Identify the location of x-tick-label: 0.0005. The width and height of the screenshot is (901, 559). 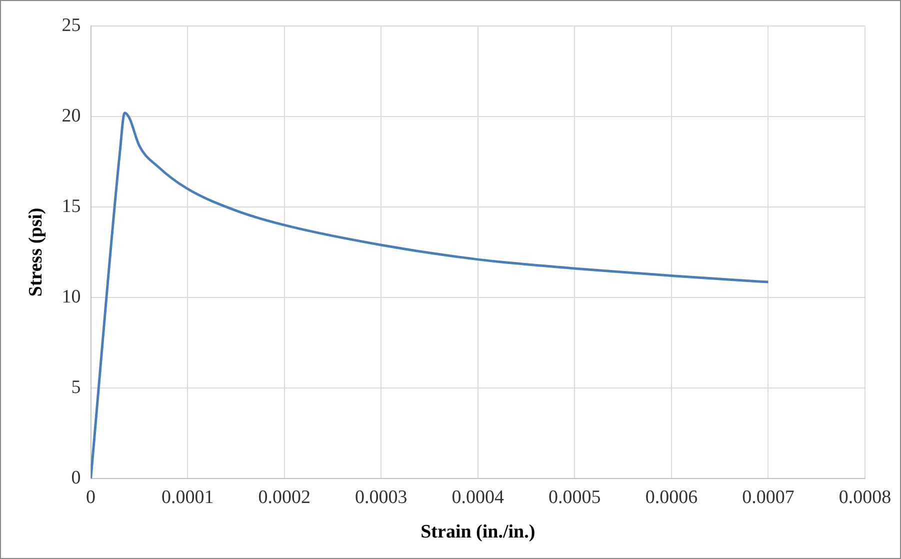
(574, 497).